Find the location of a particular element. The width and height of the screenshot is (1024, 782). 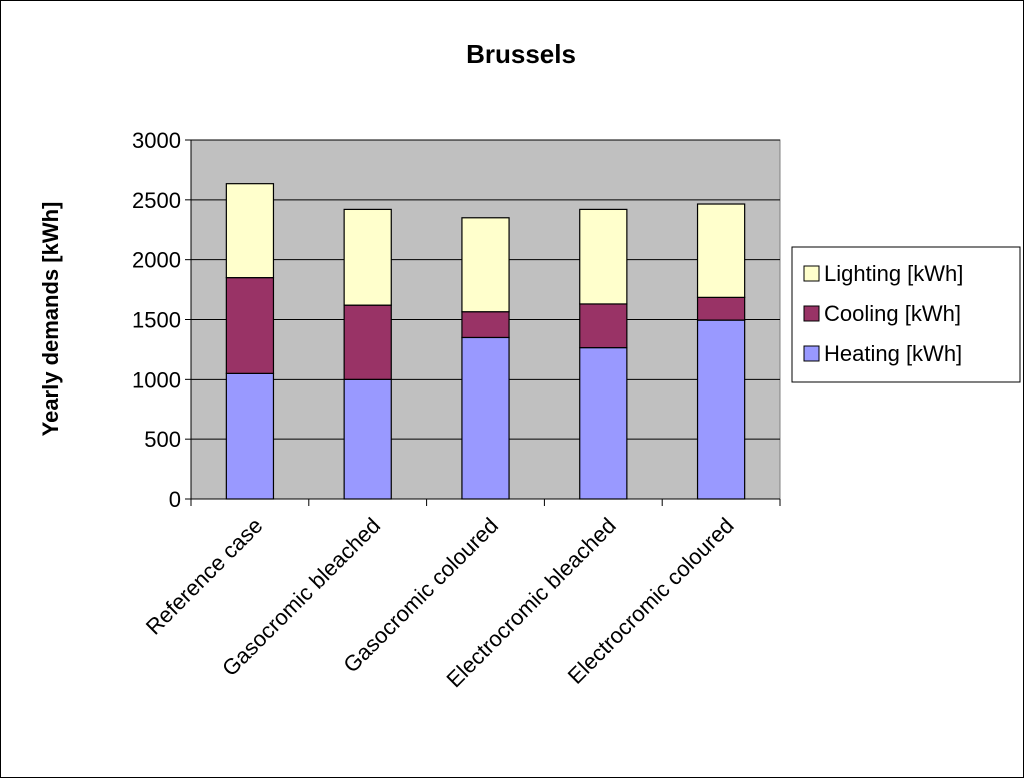

y-tick-label: 1500 is located at coordinates (156, 320).